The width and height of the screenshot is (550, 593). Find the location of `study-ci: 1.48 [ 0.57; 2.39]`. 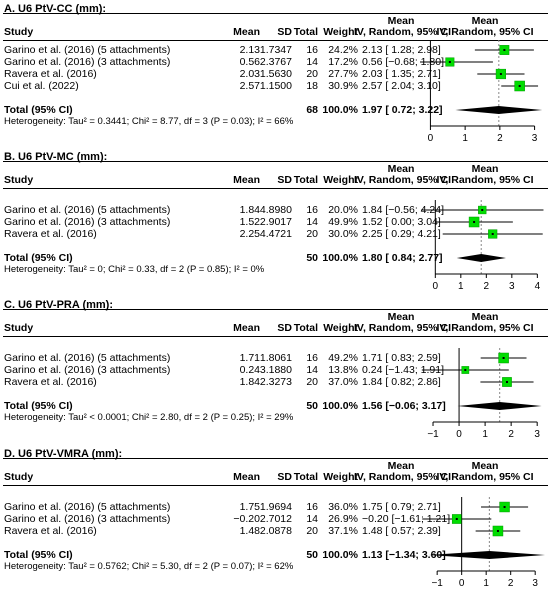

study-ci: 1.48 [ 0.57; 2.39] is located at coordinates (401, 531).